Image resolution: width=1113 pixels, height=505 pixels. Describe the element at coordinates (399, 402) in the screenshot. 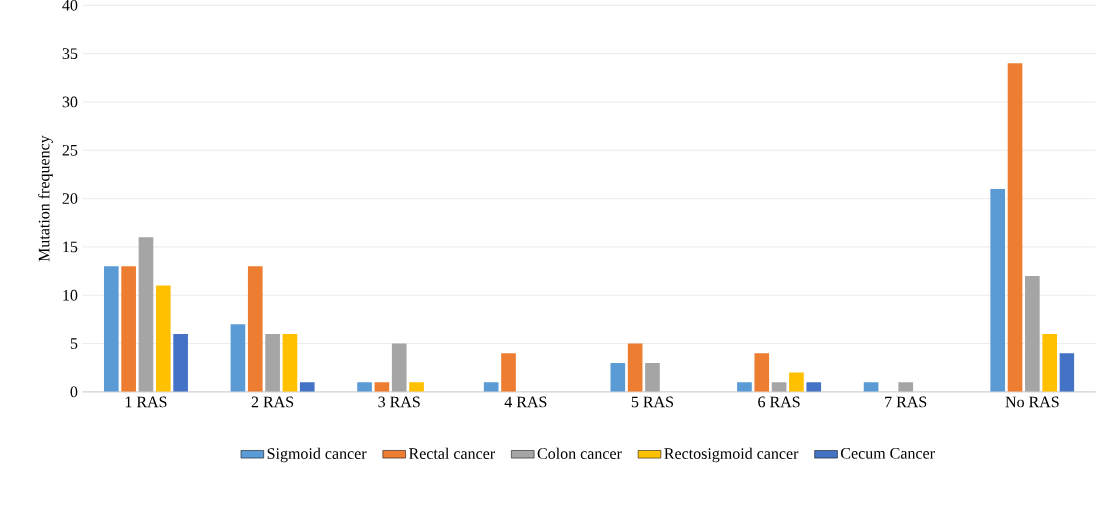

I see `x-tick-label: 3 RAS` at that location.